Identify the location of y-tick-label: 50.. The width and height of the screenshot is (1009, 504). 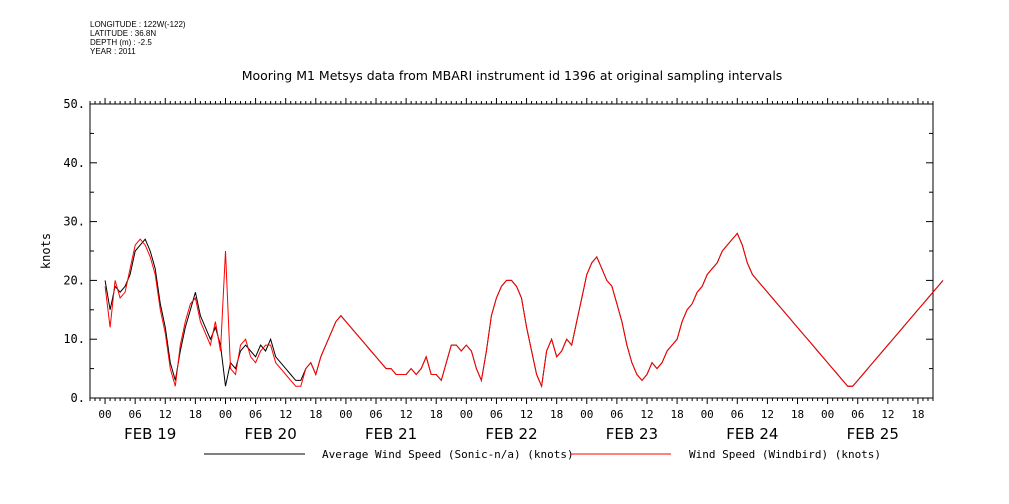
(74, 104).